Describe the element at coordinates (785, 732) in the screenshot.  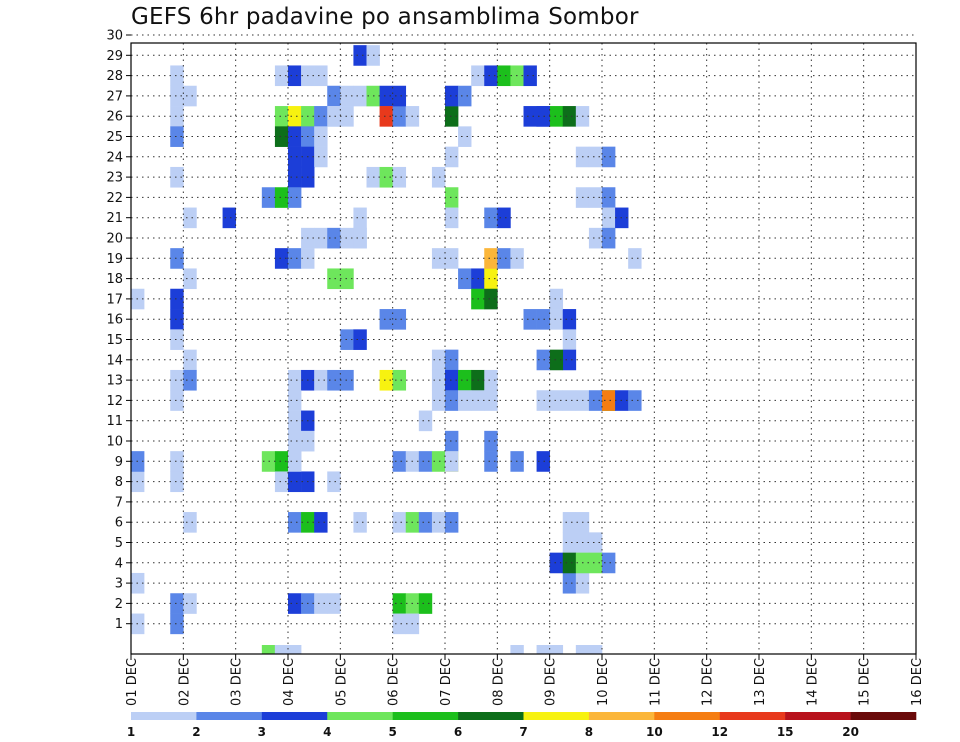
I see `colorbar-label: 15` at that location.